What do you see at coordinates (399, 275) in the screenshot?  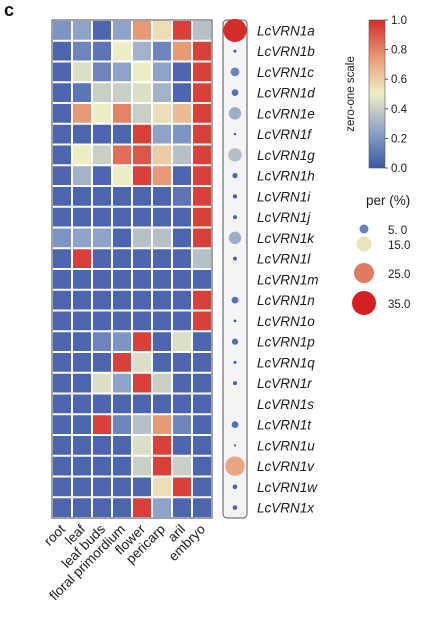 I see `size-legend-label: 25.0` at bounding box center [399, 275].